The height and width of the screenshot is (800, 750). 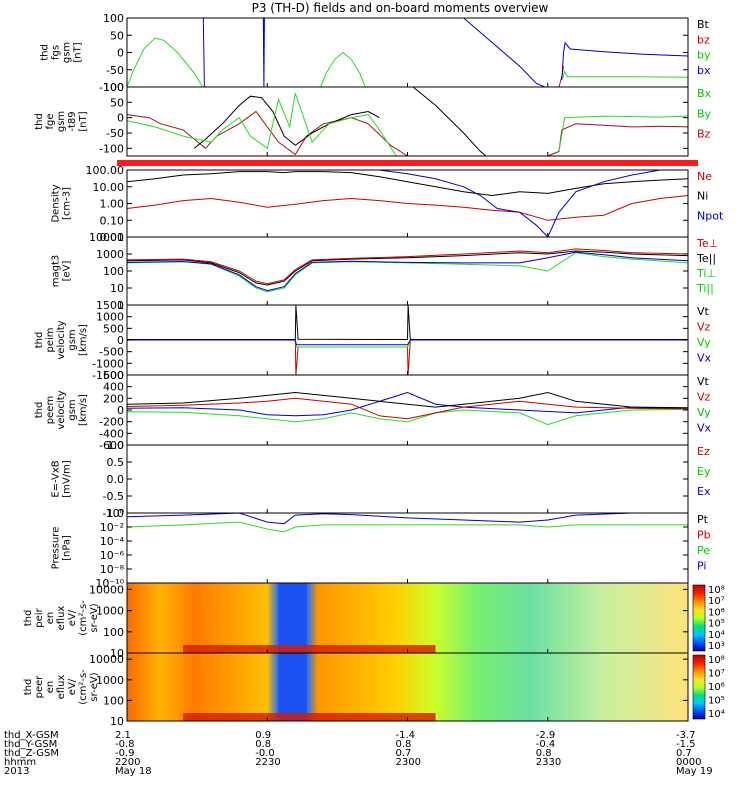 What do you see at coordinates (407, 184) in the screenshot?
I see `series-Ni` at bounding box center [407, 184].